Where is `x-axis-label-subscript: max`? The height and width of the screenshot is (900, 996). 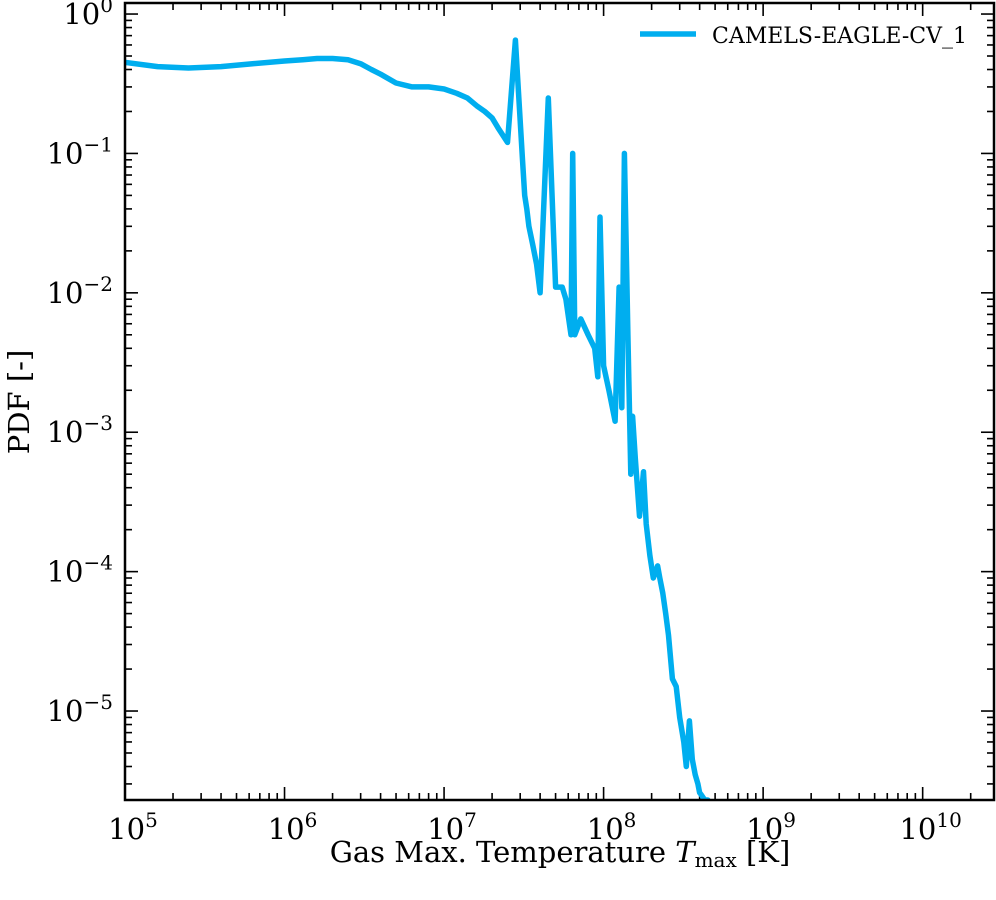 x-axis-label-subscript: max is located at coordinates (716, 860).